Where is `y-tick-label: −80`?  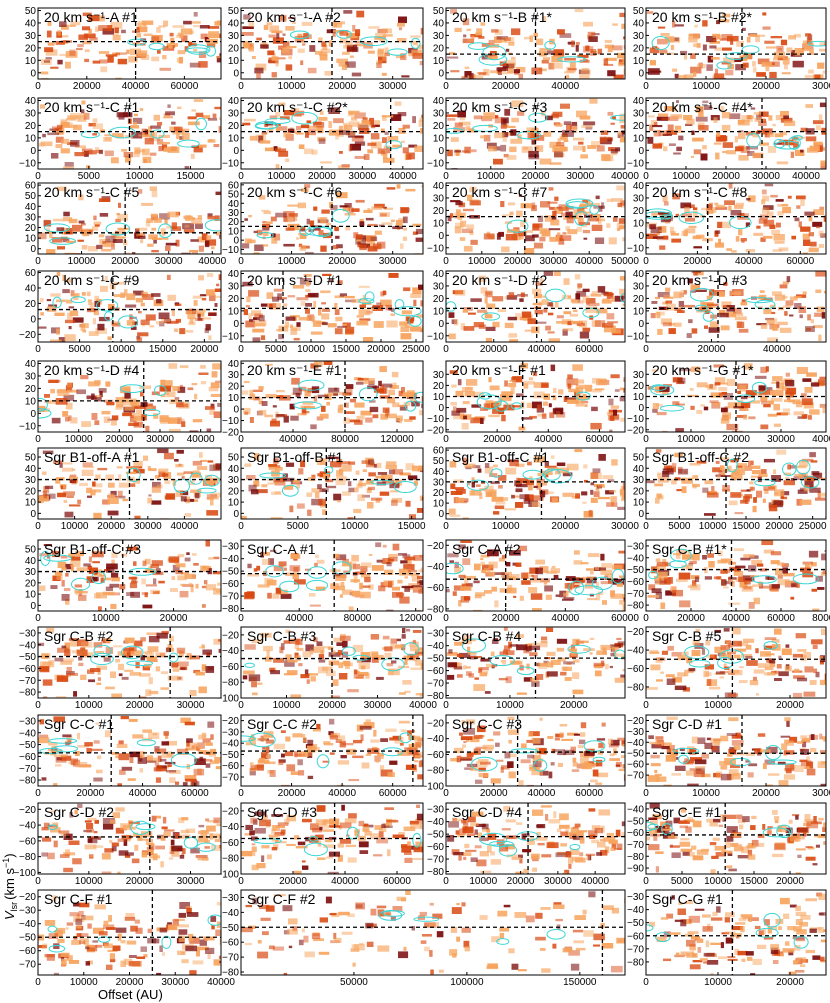 y-tick-label: −80 is located at coordinates (230, 609).